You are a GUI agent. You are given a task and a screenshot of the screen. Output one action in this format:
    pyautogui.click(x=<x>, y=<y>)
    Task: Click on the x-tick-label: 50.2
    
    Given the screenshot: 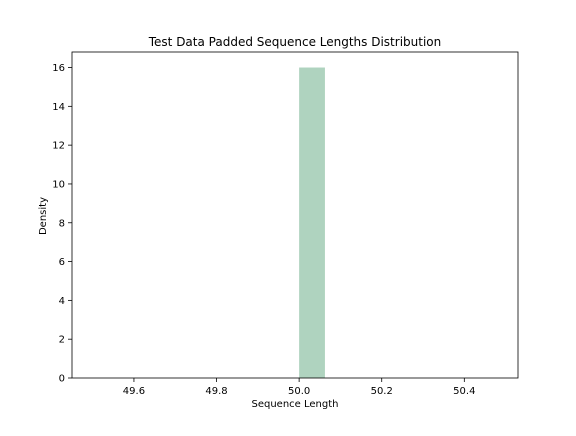 What is the action you would take?
    pyautogui.click(x=382, y=391)
    